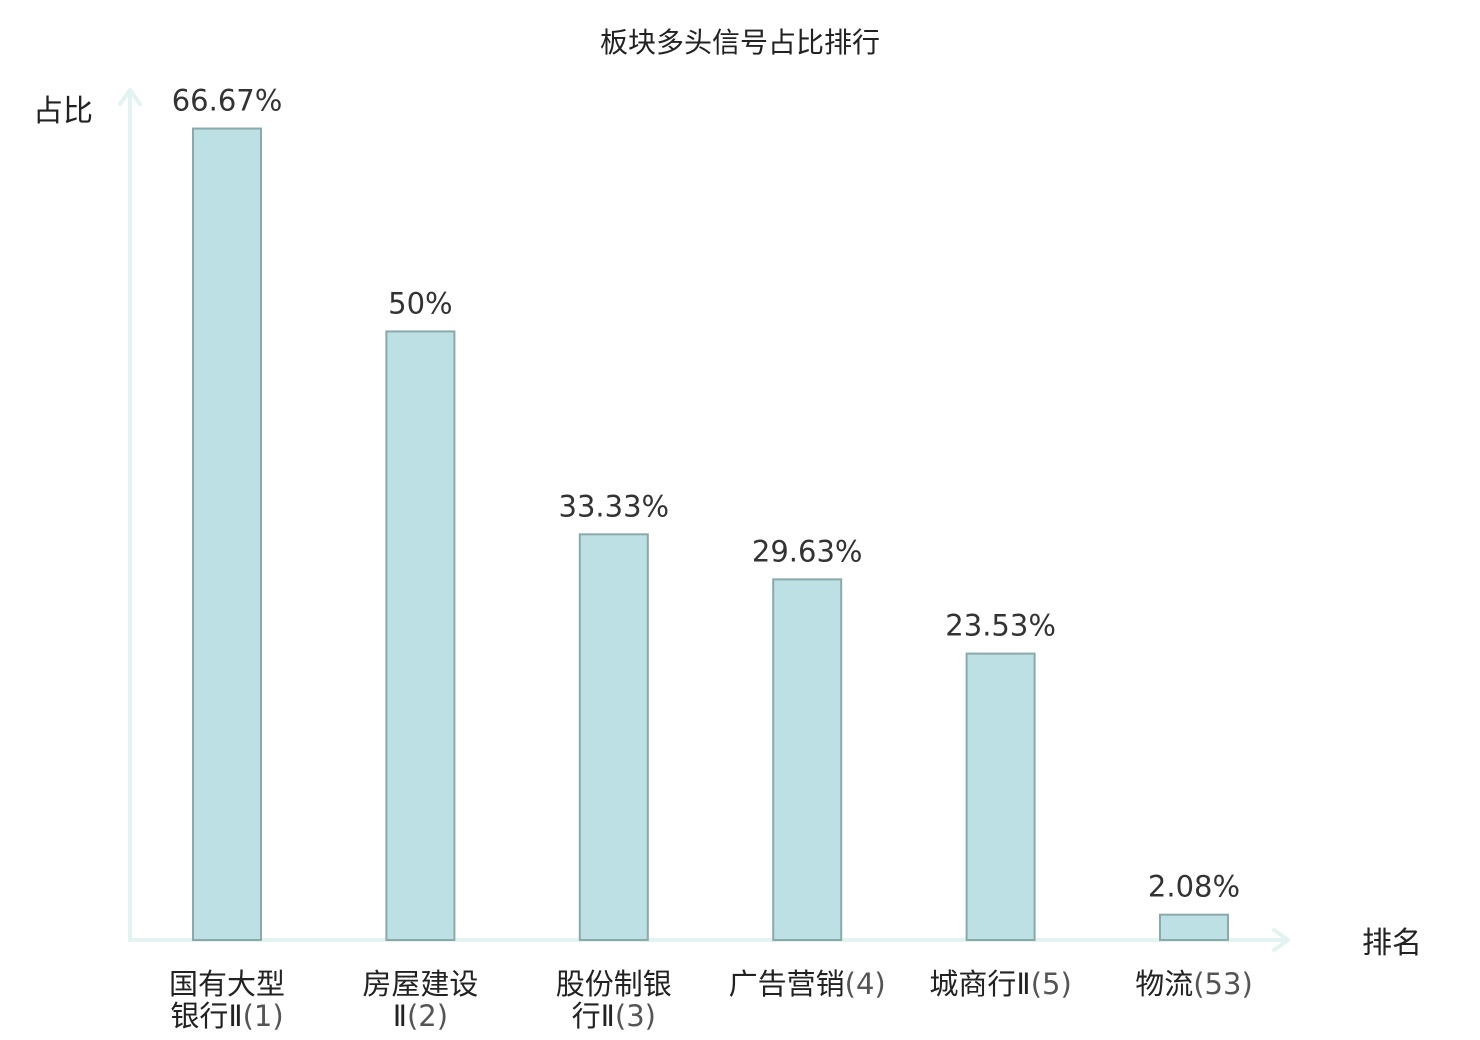 The width and height of the screenshot is (1480, 1040). What do you see at coordinates (206, 1016) in the screenshot?
I see `category-label-line: 银行Ⅱ` at bounding box center [206, 1016].